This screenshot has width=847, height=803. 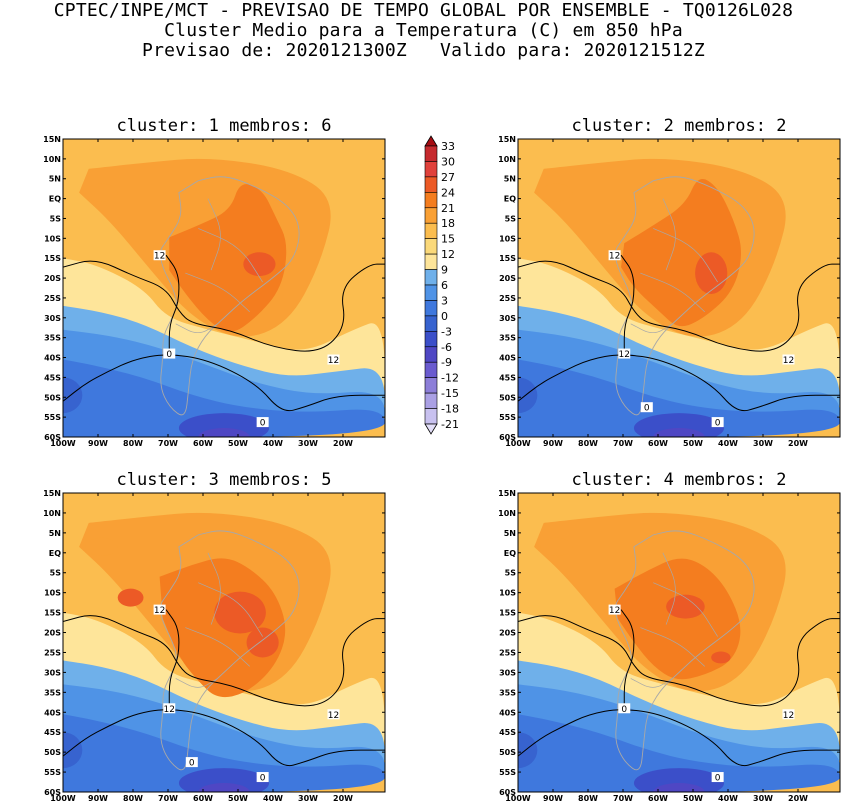 What do you see at coordinates (448, 254) in the screenshot?
I see `colorbar-label: 12` at bounding box center [448, 254].